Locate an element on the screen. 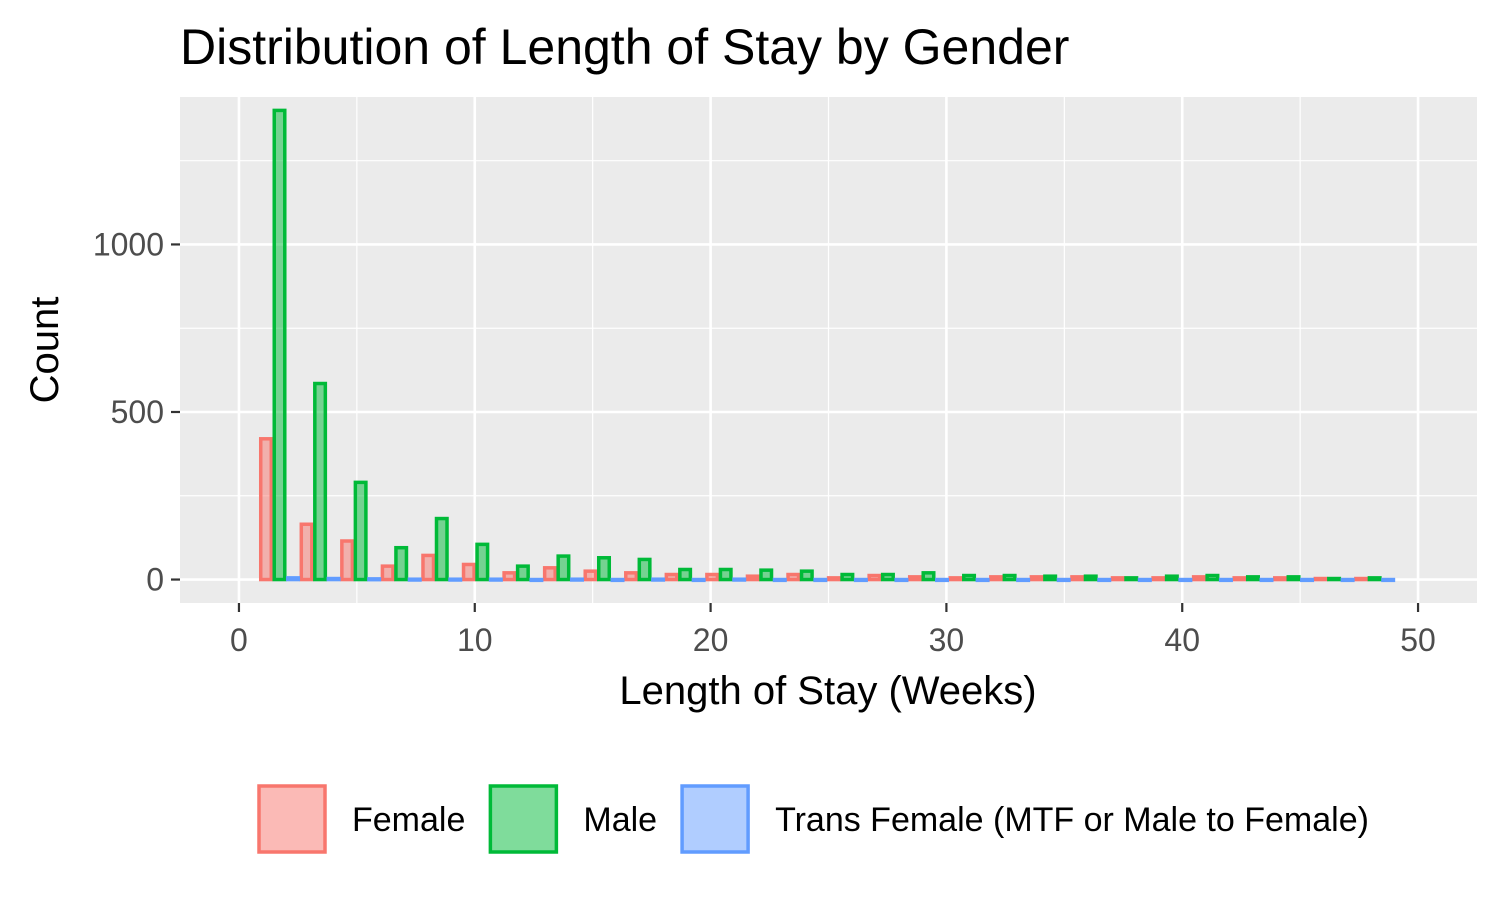 Image resolution: width=1500 pixels, height=900 pixels. x-tick-label: 20 is located at coordinates (711, 640).